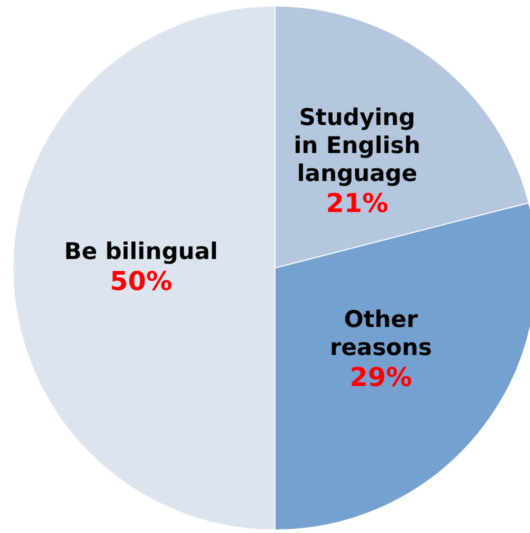 Image resolution: width=530 pixels, height=533 pixels. What do you see at coordinates (141, 282) in the screenshot?
I see `data-label: 50%` at bounding box center [141, 282].